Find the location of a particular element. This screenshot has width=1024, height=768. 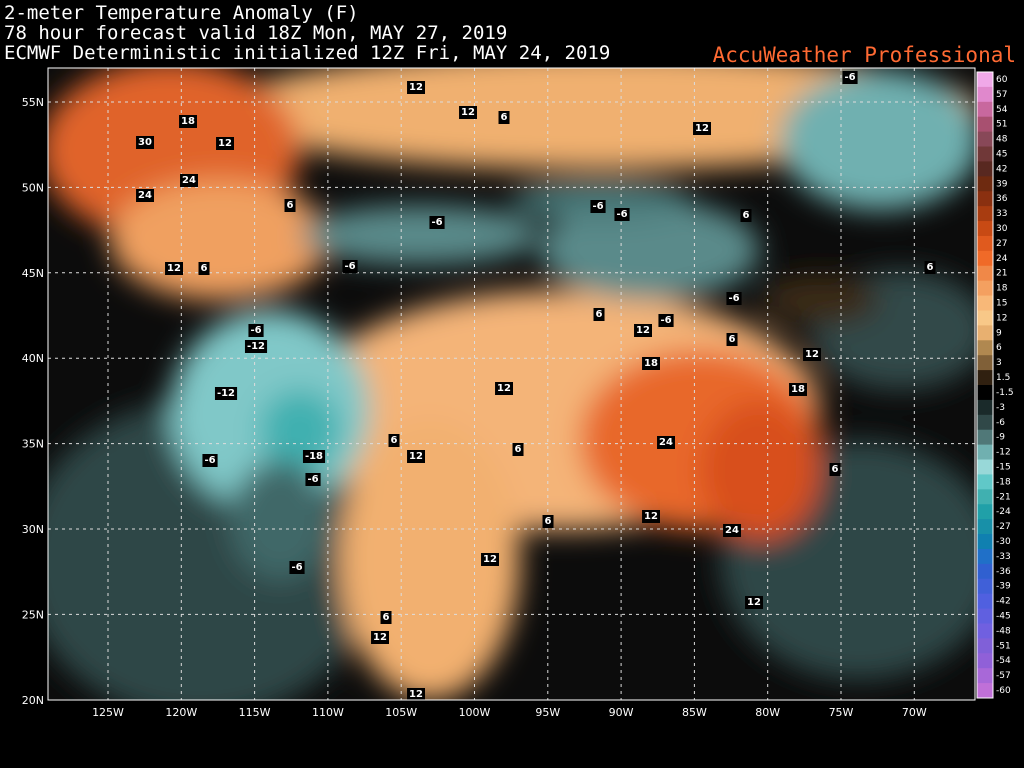

lat-label: 35N is located at coordinates (33, 444).